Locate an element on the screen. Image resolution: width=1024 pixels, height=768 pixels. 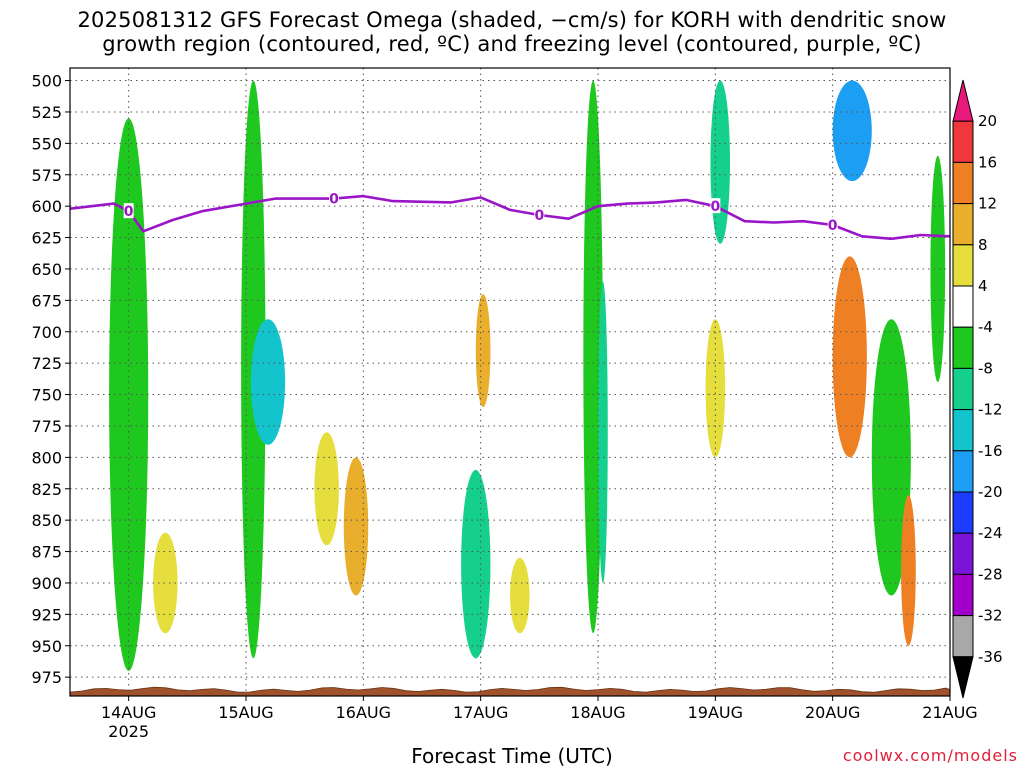
y-tick-label-925: 925 is located at coordinates (46, 614).